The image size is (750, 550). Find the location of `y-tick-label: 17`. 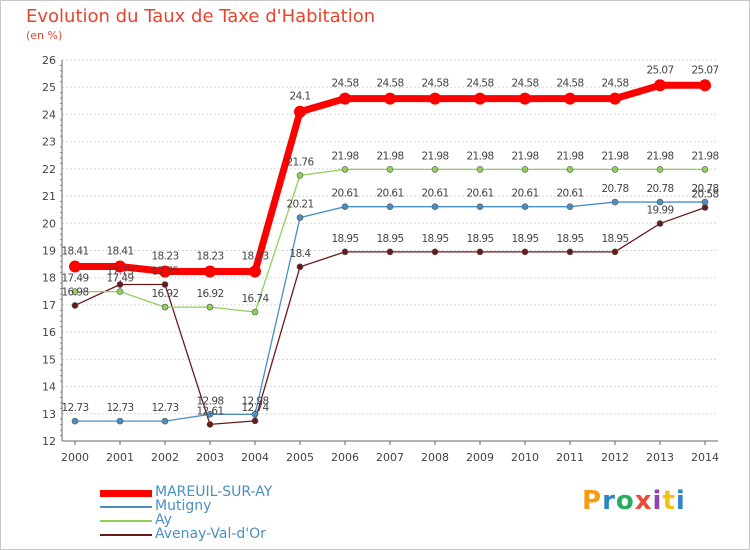

y-tick-label: 17 is located at coordinates (49, 305).